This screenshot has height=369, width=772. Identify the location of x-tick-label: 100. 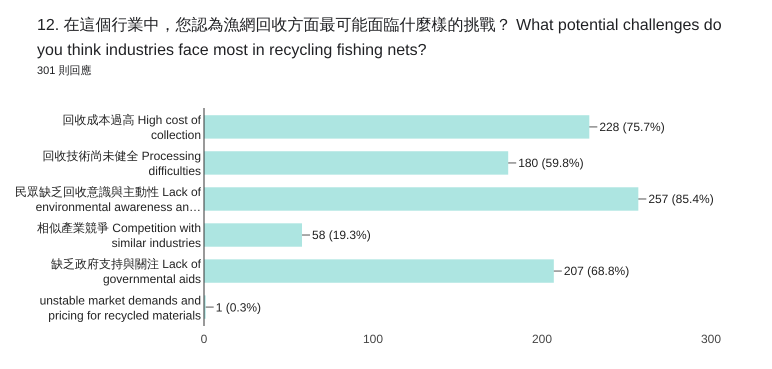
(373, 339).